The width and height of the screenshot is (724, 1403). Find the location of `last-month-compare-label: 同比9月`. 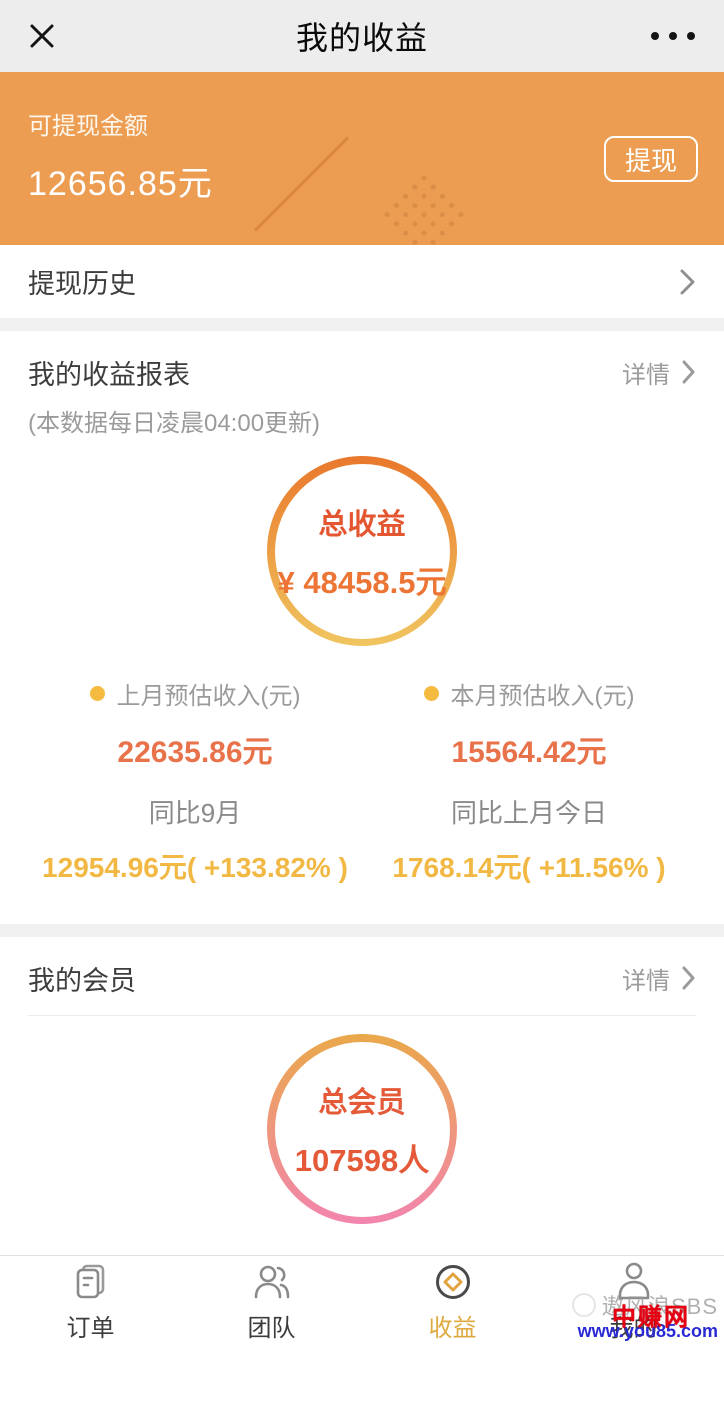

last-month-compare-label: 同比9月 is located at coordinates (195, 813).